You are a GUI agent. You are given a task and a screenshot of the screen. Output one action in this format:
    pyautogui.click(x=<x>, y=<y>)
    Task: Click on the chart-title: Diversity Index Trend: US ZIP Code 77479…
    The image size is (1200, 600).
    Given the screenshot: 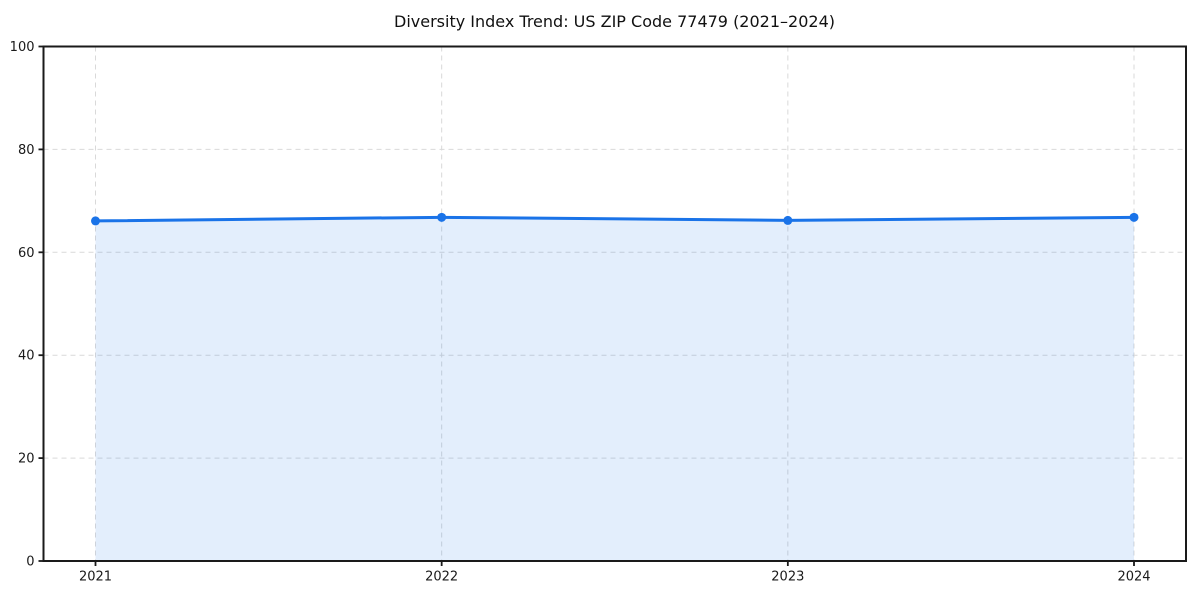 What is the action you would take?
    pyautogui.click(x=614, y=21)
    